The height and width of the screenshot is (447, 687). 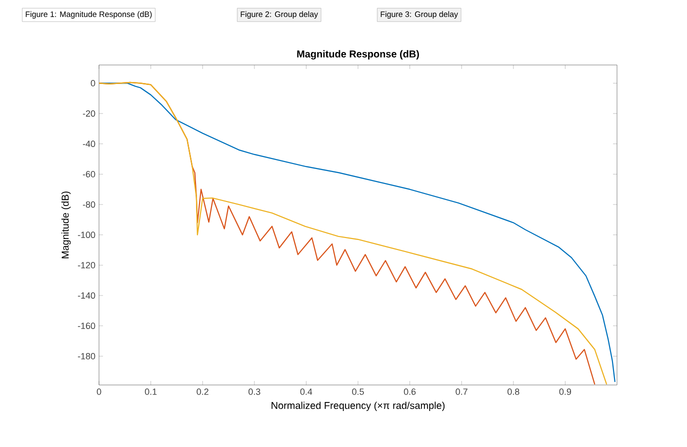 What do you see at coordinates (89, 113) in the screenshot?
I see `y-tick-label: -20` at bounding box center [89, 113].